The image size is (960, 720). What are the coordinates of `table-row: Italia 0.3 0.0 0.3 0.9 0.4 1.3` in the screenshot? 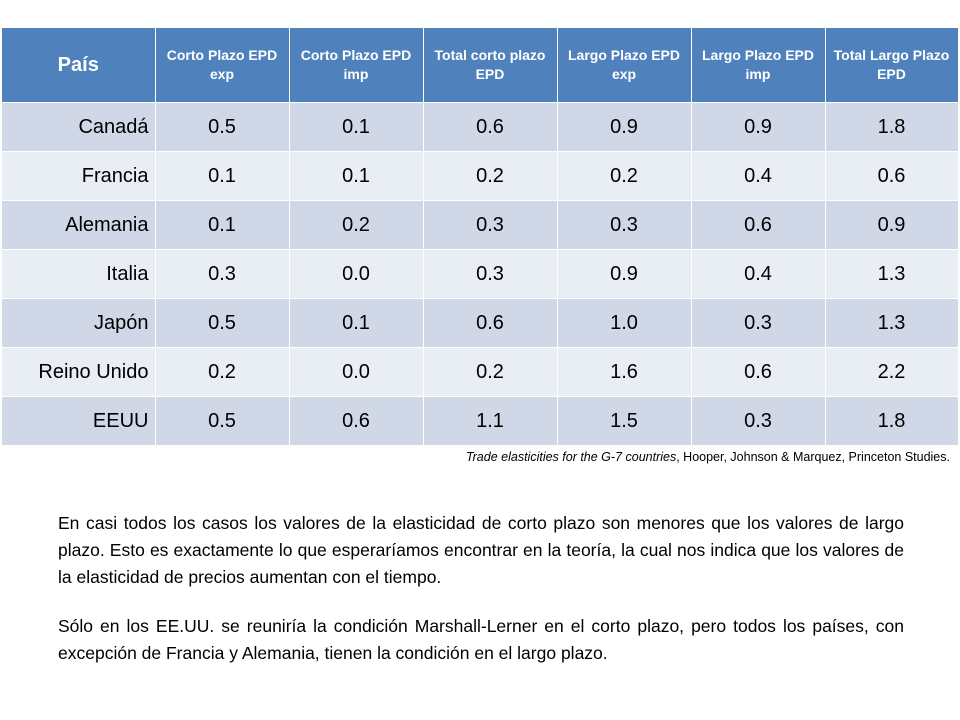 It's located at (480, 274).